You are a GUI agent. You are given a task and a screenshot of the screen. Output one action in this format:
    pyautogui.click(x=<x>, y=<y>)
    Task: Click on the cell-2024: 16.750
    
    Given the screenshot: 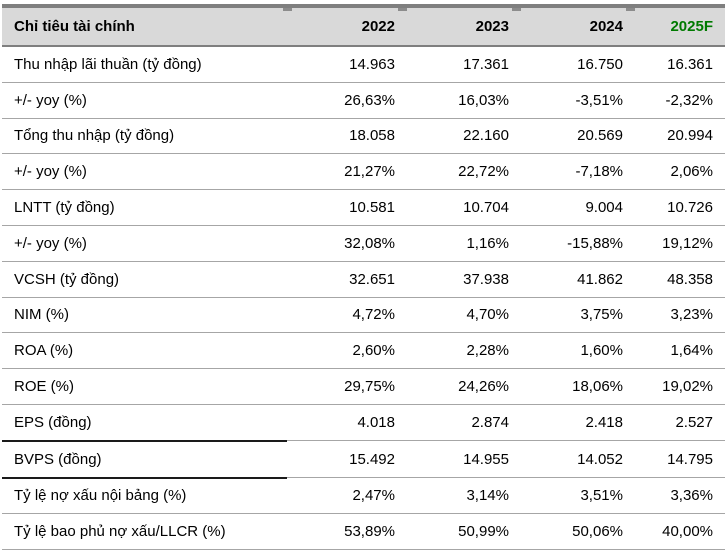 What is the action you would take?
    pyautogui.click(x=573, y=64)
    